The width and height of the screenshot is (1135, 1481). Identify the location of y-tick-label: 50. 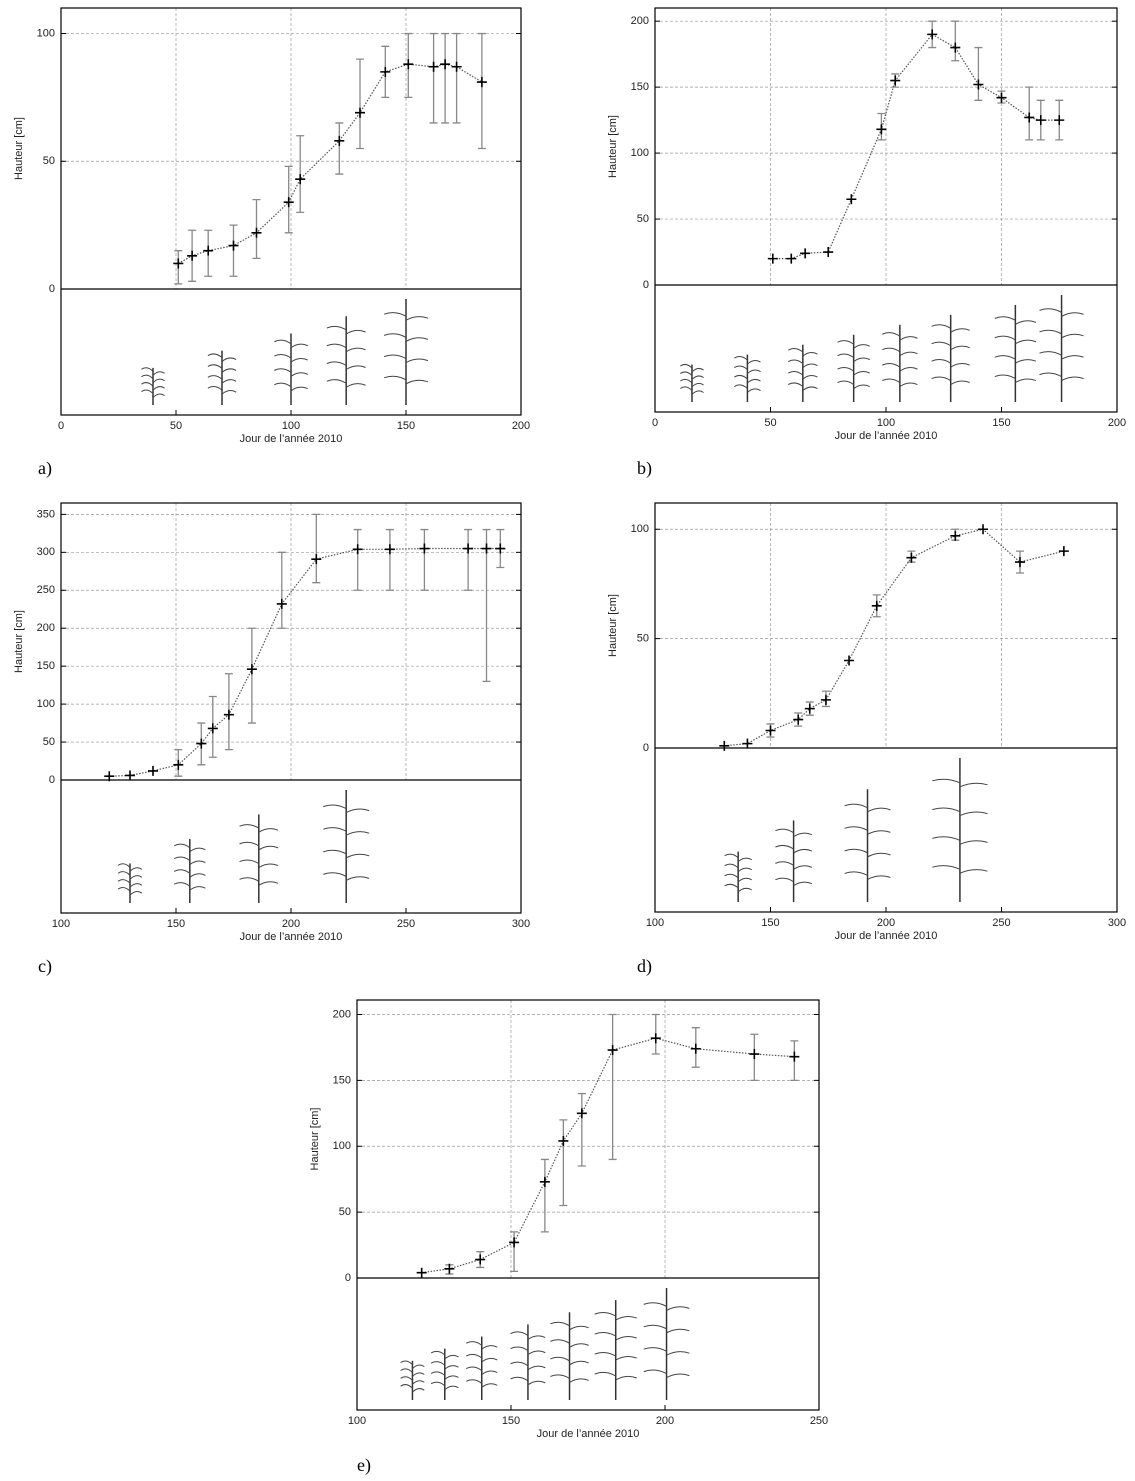
(643, 219).